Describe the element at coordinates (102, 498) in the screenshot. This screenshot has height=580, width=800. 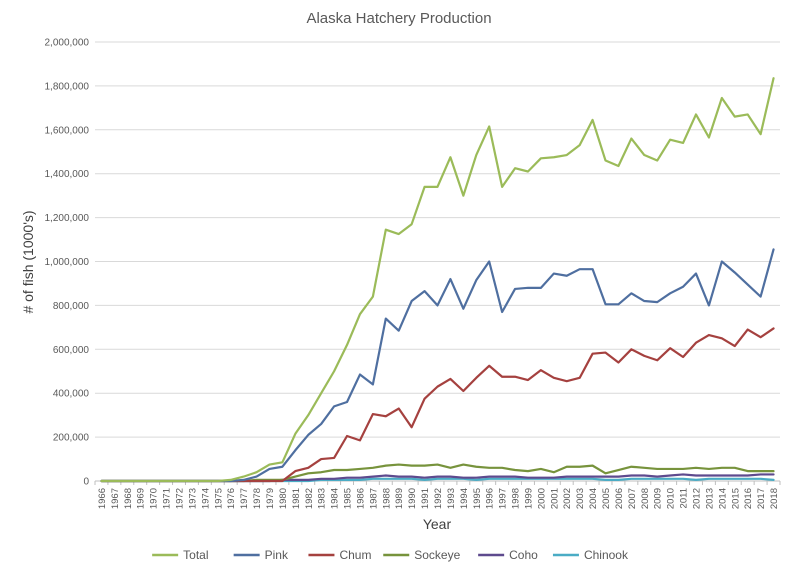
I see `x-tick-label: 1966` at that location.